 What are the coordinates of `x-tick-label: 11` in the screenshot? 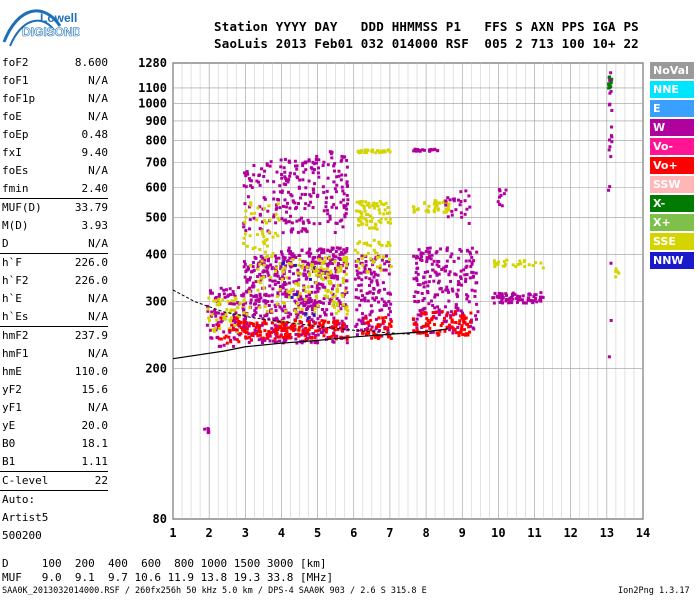 It's located at (534, 533).